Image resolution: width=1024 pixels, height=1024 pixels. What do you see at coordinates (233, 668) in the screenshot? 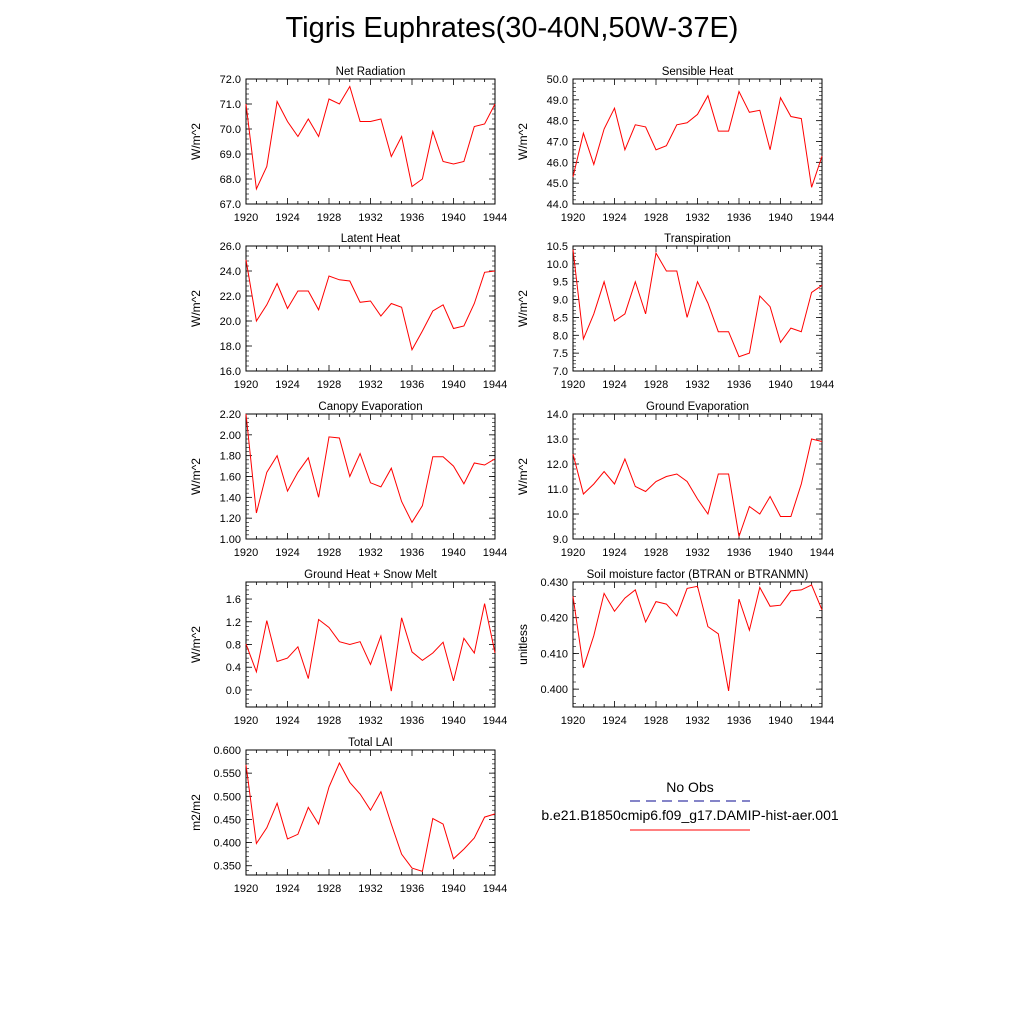
I see `y-tick-label: 0.4` at bounding box center [233, 668].